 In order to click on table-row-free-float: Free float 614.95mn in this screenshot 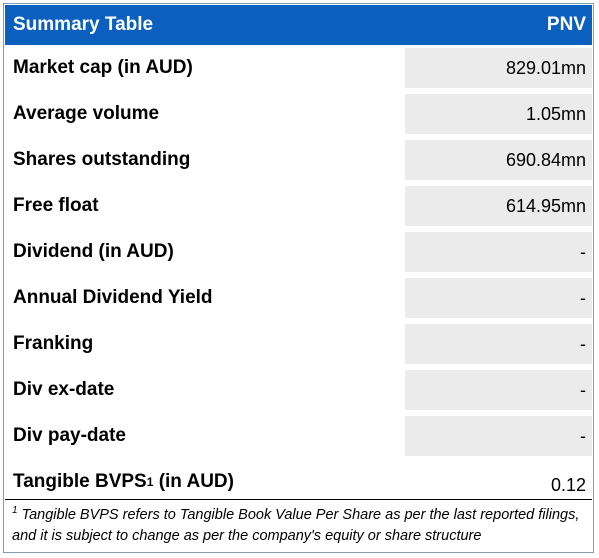, I will do `click(298, 206)`.